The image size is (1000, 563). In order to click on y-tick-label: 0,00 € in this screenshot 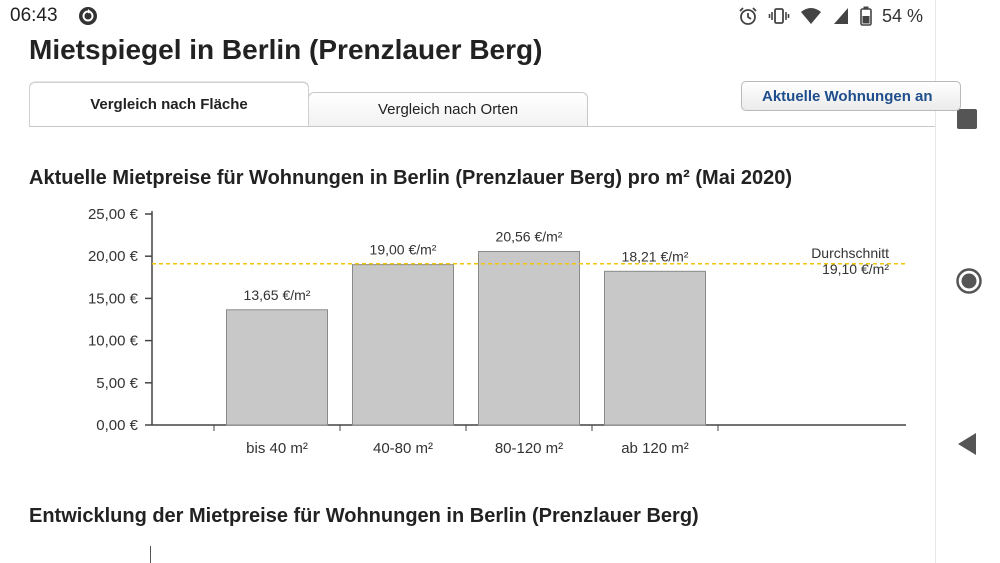, I will do `click(117, 425)`.